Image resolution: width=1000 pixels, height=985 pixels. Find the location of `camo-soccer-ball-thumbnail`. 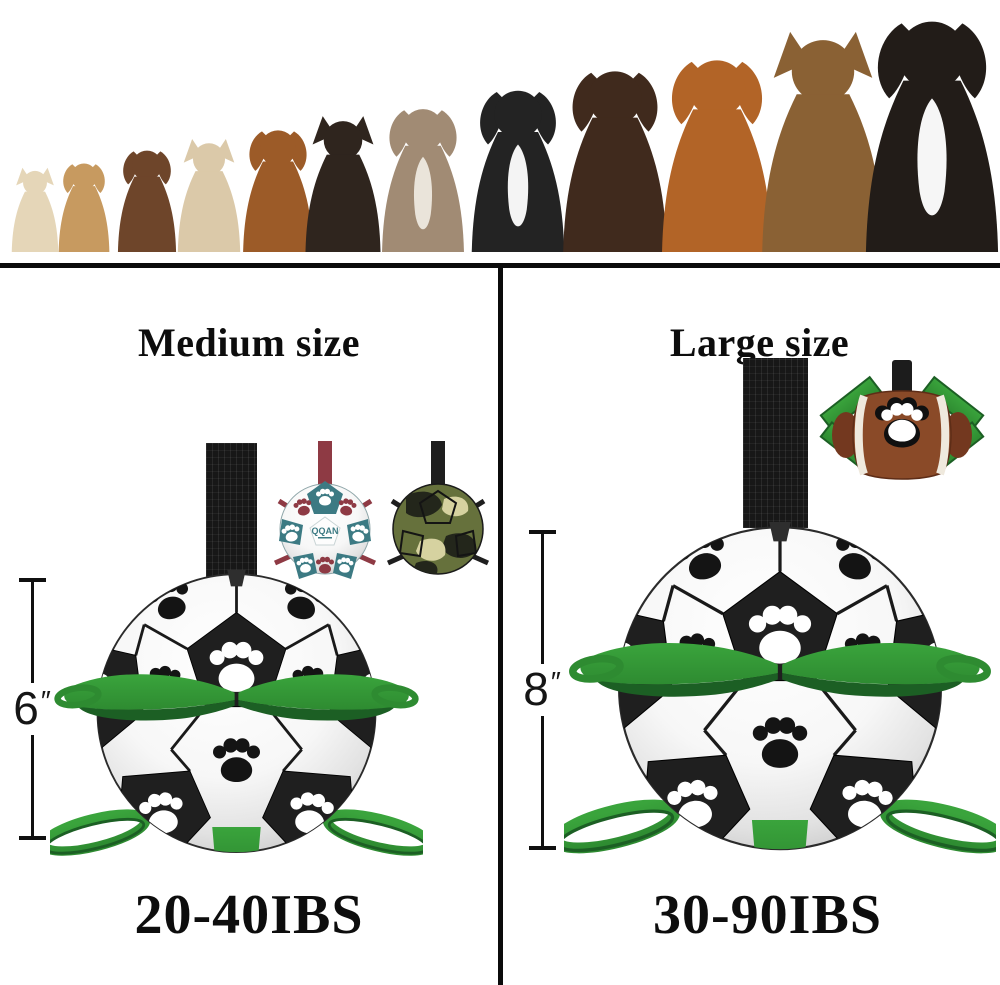

camo-soccer-ball-thumbnail is located at coordinates (438, 508).